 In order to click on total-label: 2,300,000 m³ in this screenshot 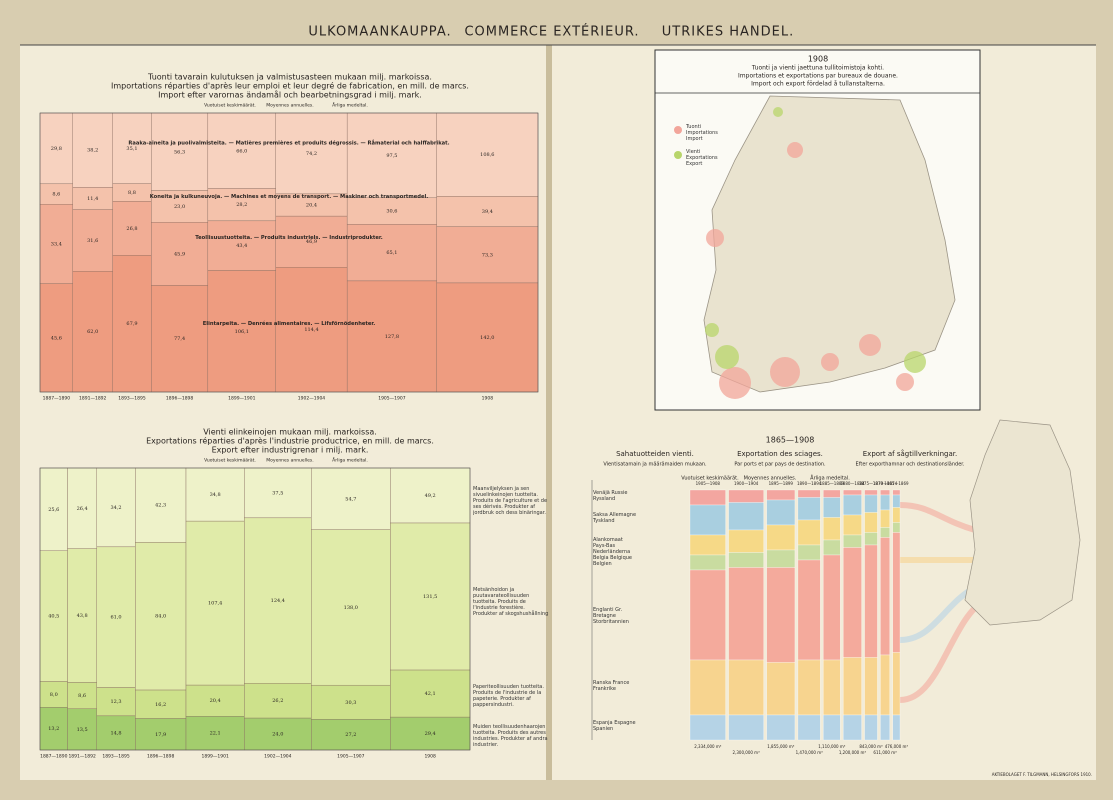, I will do `click(747, 752)`.